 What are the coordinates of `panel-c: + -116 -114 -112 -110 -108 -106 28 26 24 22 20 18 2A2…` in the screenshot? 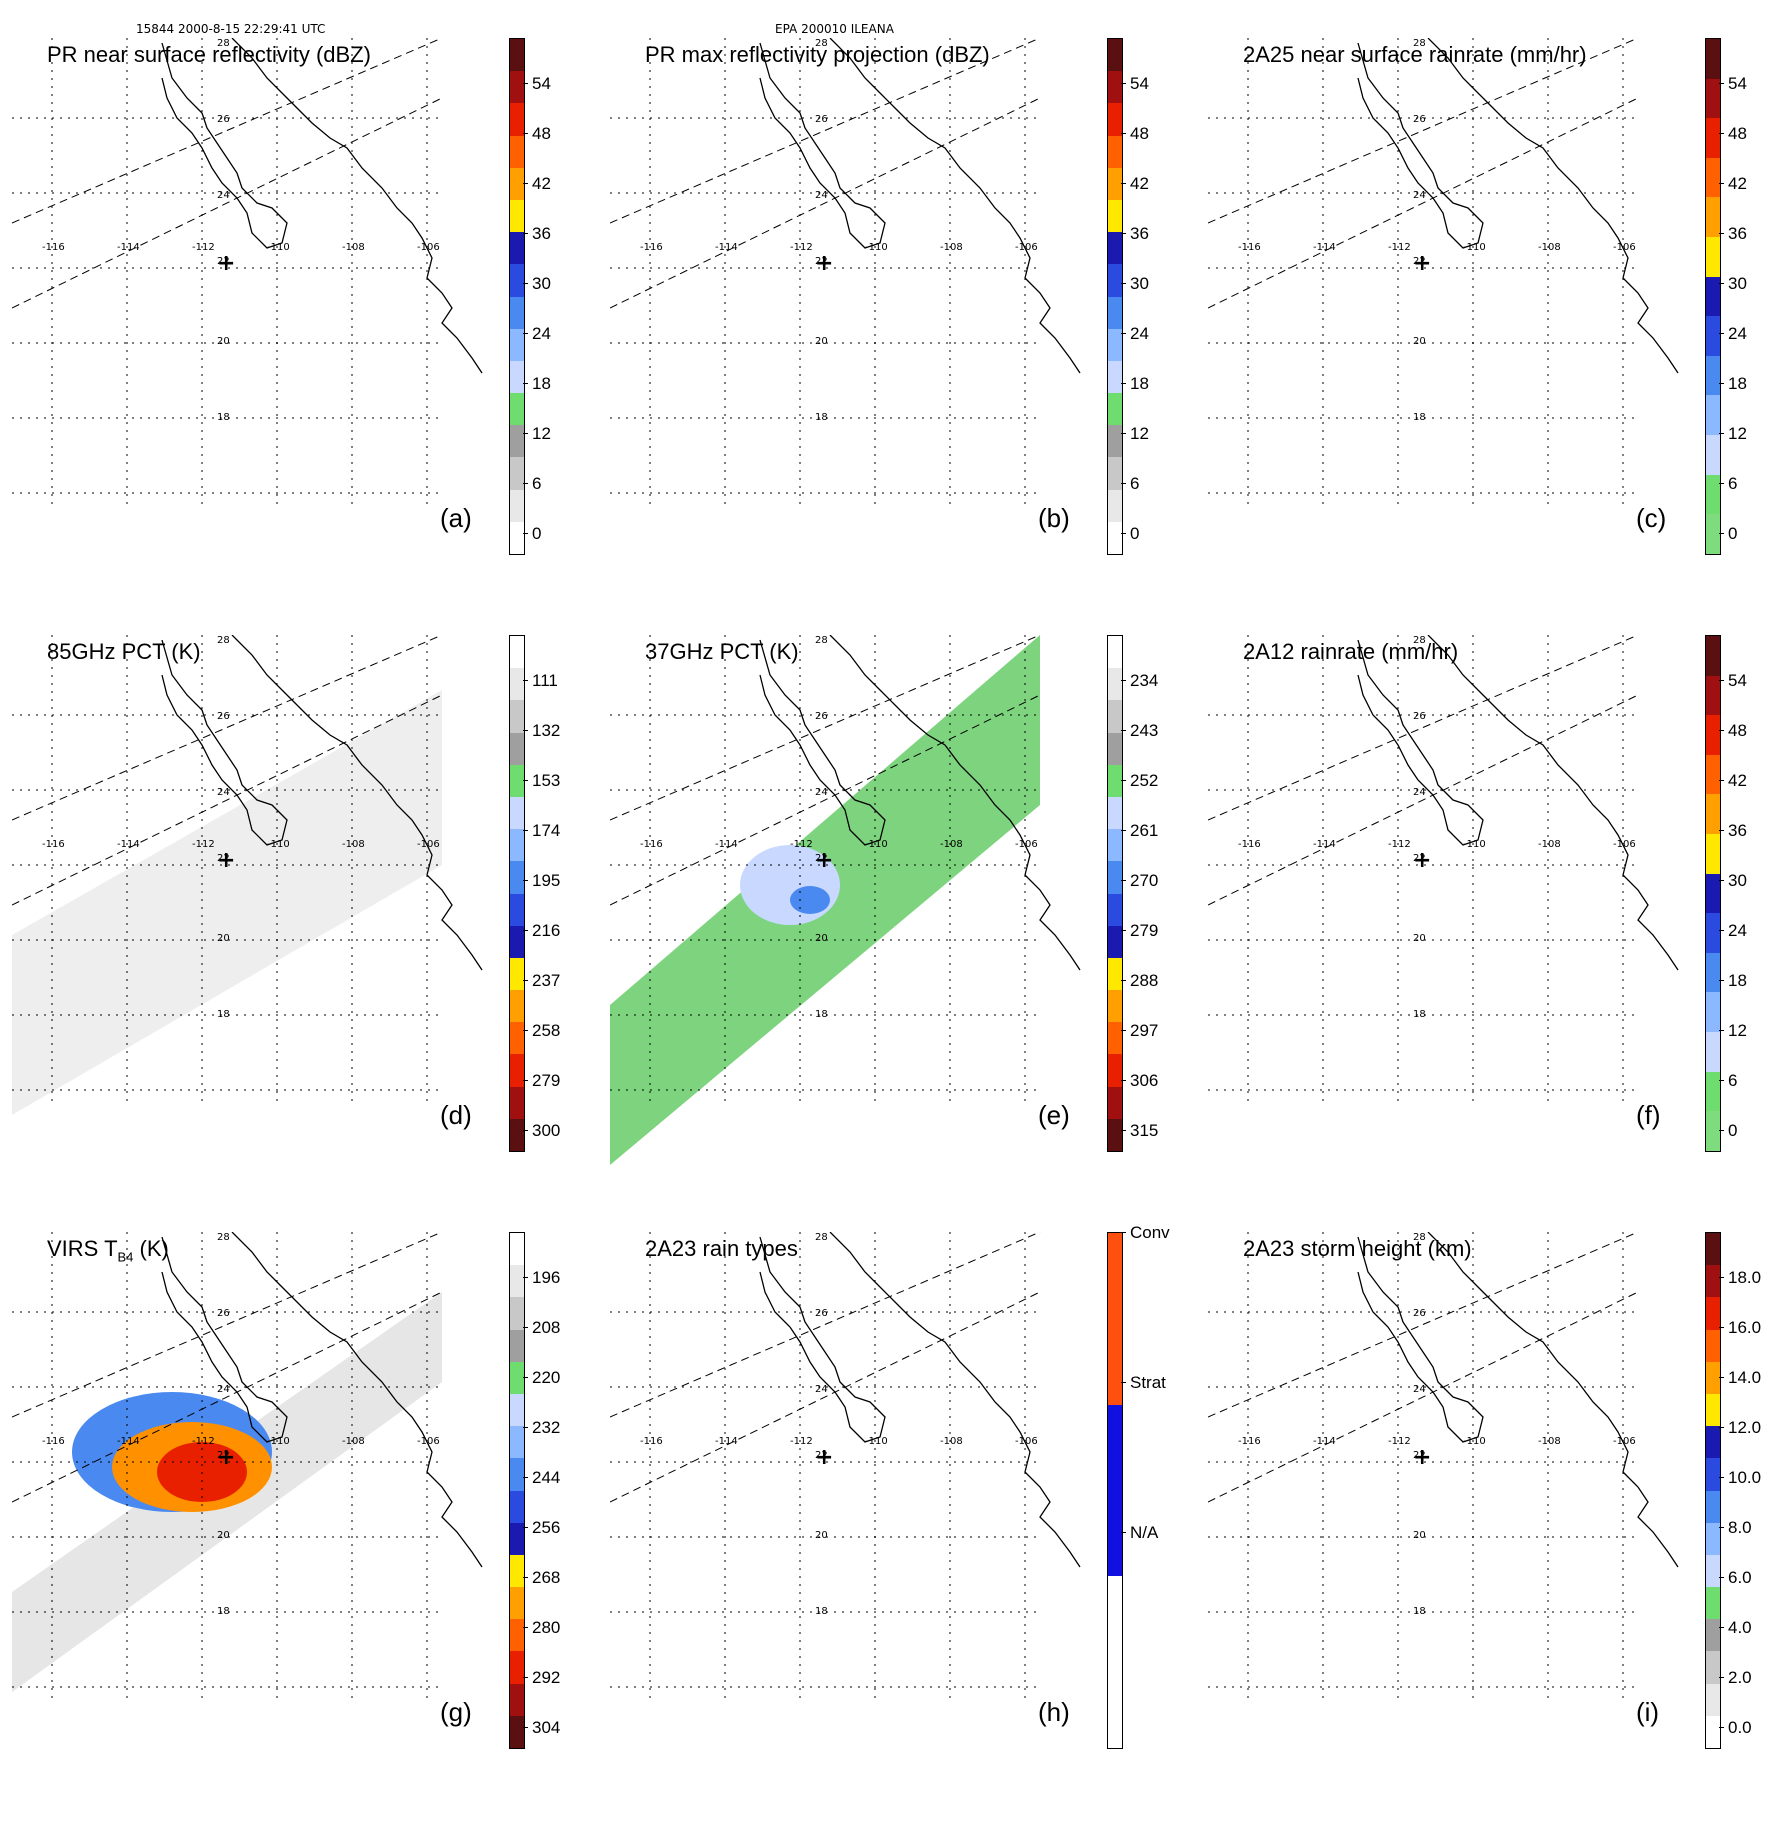 It's located at (1489, 333).